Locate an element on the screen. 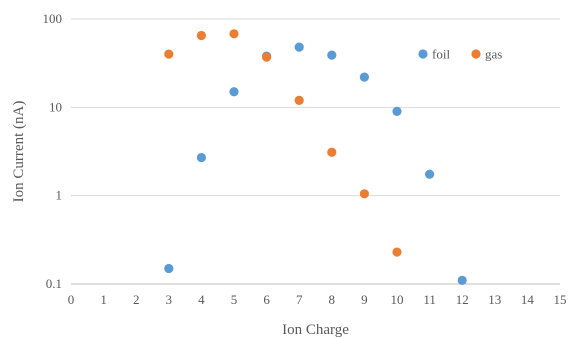 The width and height of the screenshot is (569, 338). x-tick-label: 15 is located at coordinates (560, 299).